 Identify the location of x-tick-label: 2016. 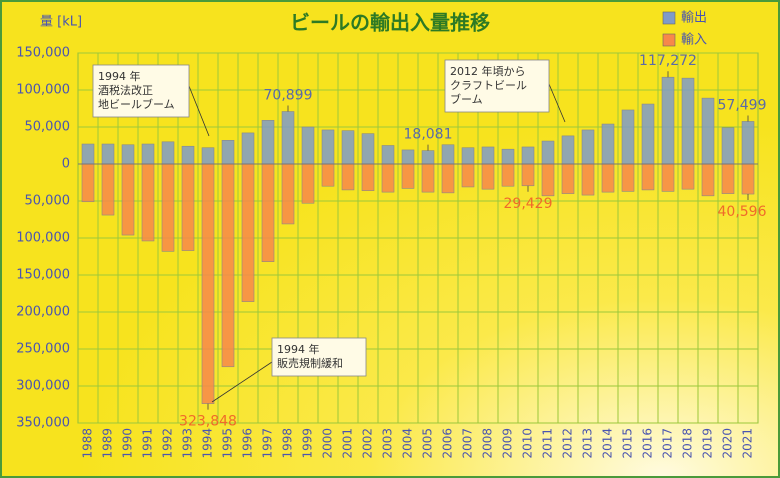
(648, 443).